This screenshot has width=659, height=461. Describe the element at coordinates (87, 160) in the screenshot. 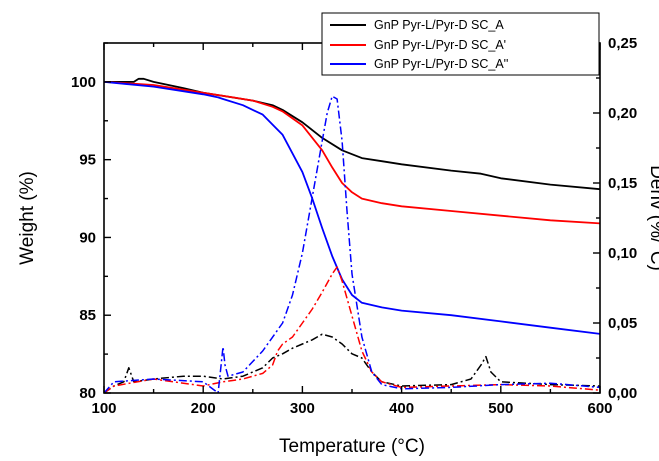

I see `y-left-tick-label: 95` at that location.